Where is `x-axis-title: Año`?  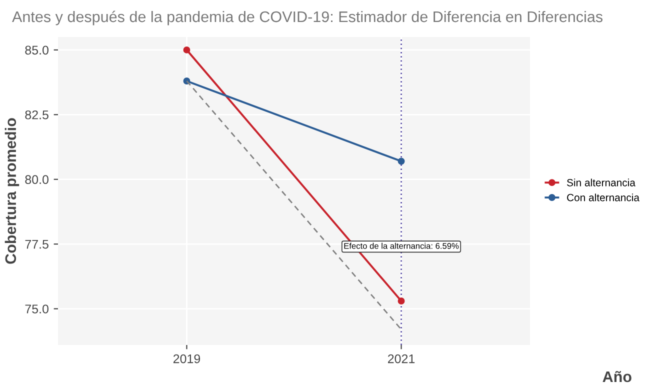
x-axis-title: Año is located at coordinates (617, 376).